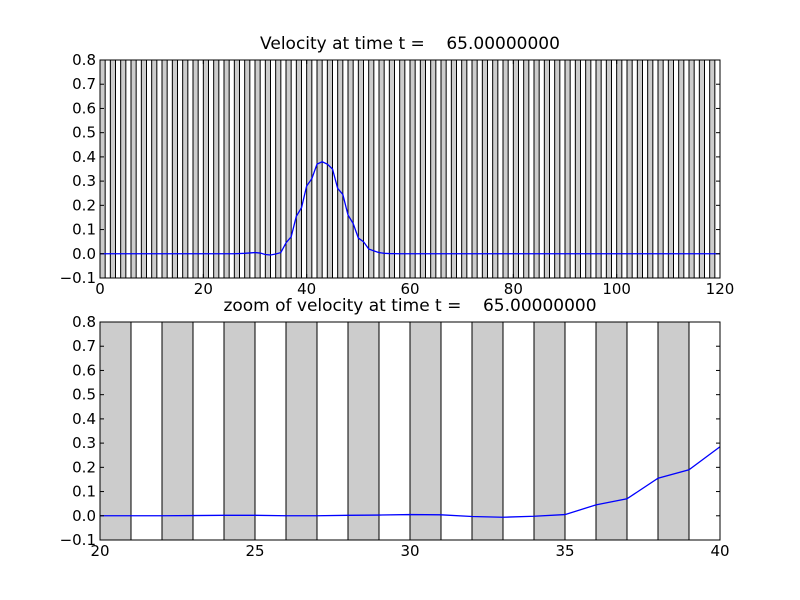  Describe the element at coordinates (84, 322) in the screenshot. I see `y-tick-label: 0.8` at that location.